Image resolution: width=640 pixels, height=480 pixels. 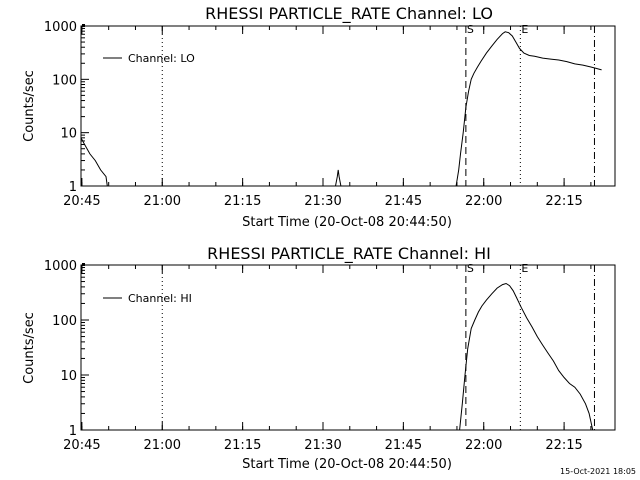 What do you see at coordinates (160, 298) in the screenshot?
I see `legend-label: Channel: HI` at bounding box center [160, 298].